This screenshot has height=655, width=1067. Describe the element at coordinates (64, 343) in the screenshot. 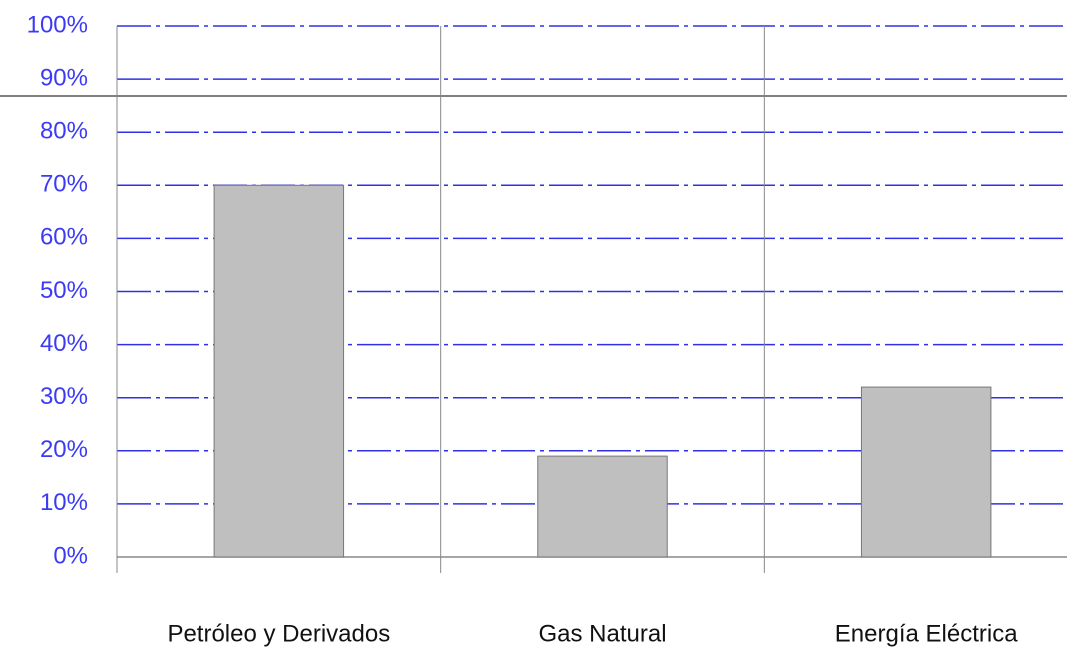

I see `y-tick-label: 40%` at that location.